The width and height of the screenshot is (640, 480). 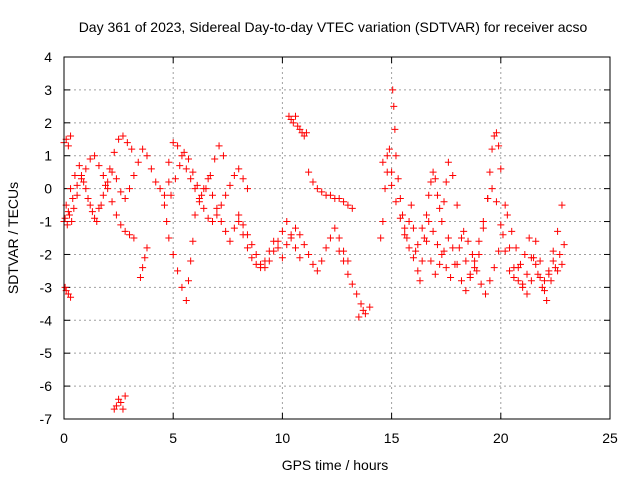 I want to click on y-tick-label: -4, so click(x=46, y=320).